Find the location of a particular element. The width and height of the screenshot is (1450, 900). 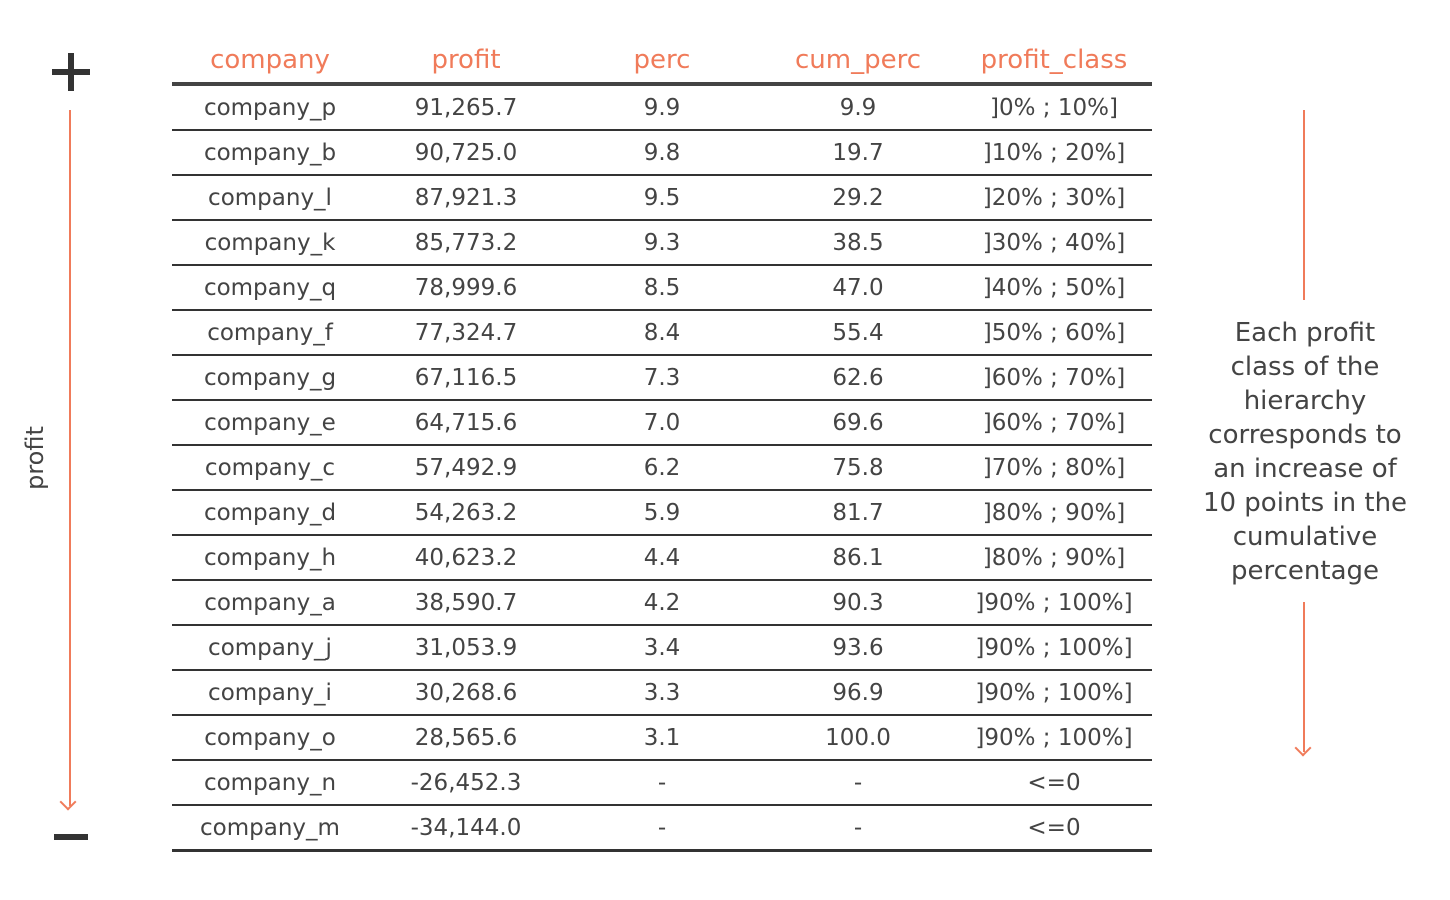

header-cum-perc: cum_perc is located at coordinates (858, 62).